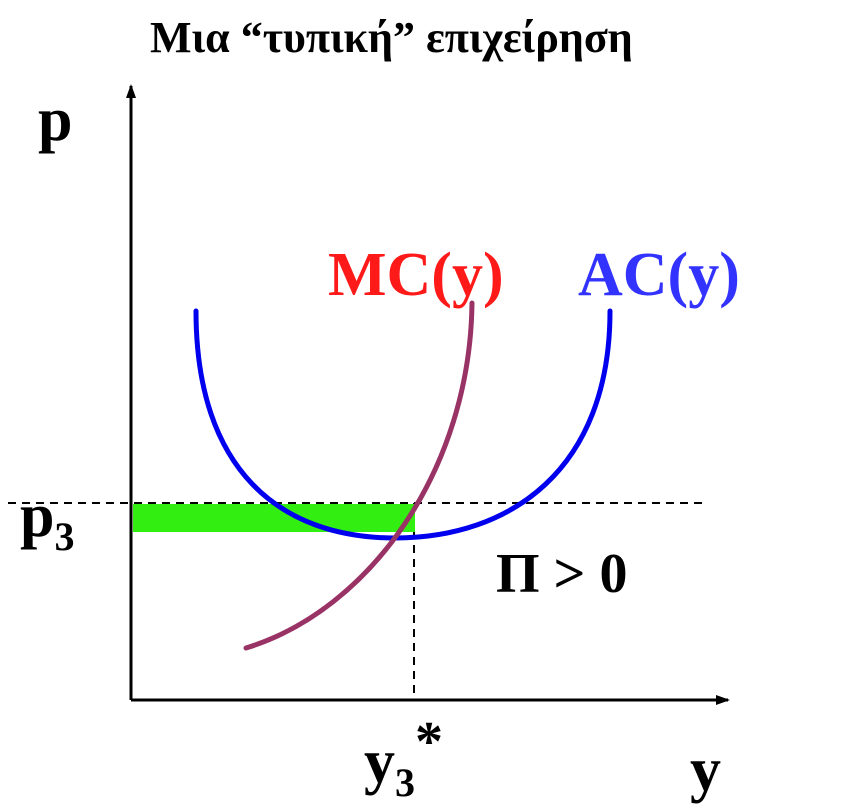 The image size is (868, 809). I want to click on quantity-marker-label: y3*, so click(403, 757).